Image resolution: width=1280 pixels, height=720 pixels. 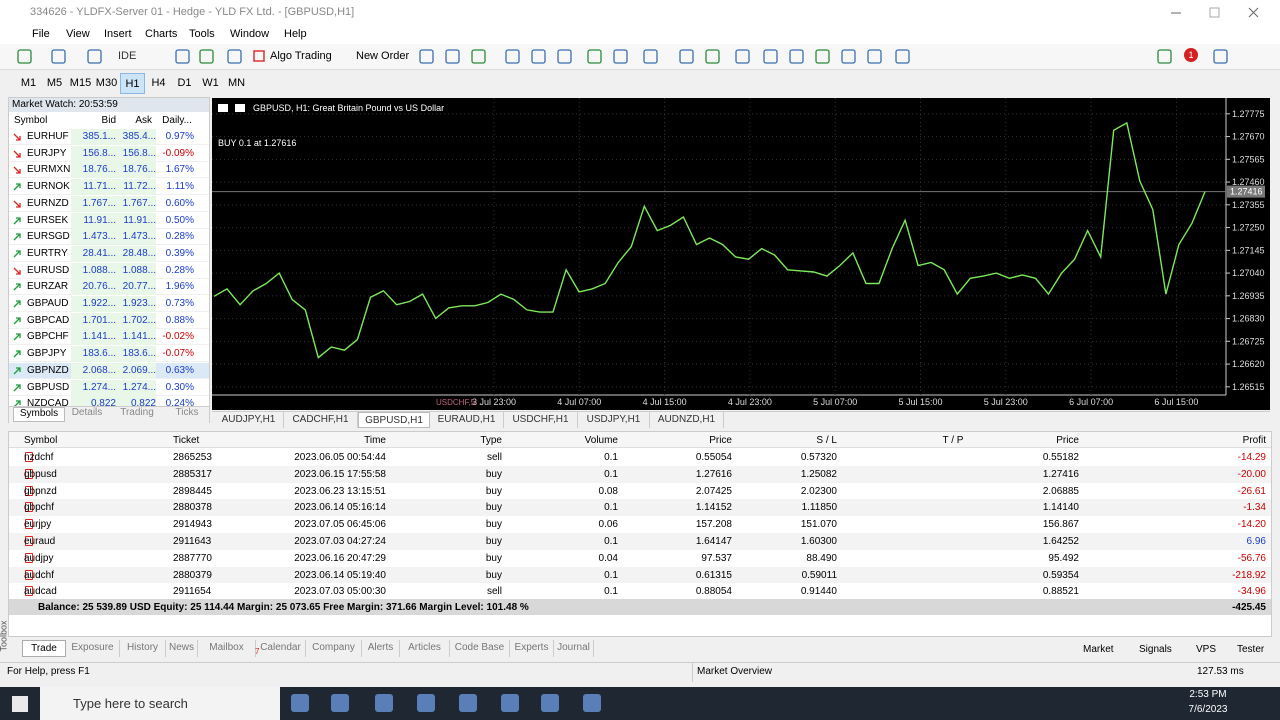 What do you see at coordinates (321, 420) in the screenshot?
I see `chart-tab: CADCHF,H1` at bounding box center [321, 420].